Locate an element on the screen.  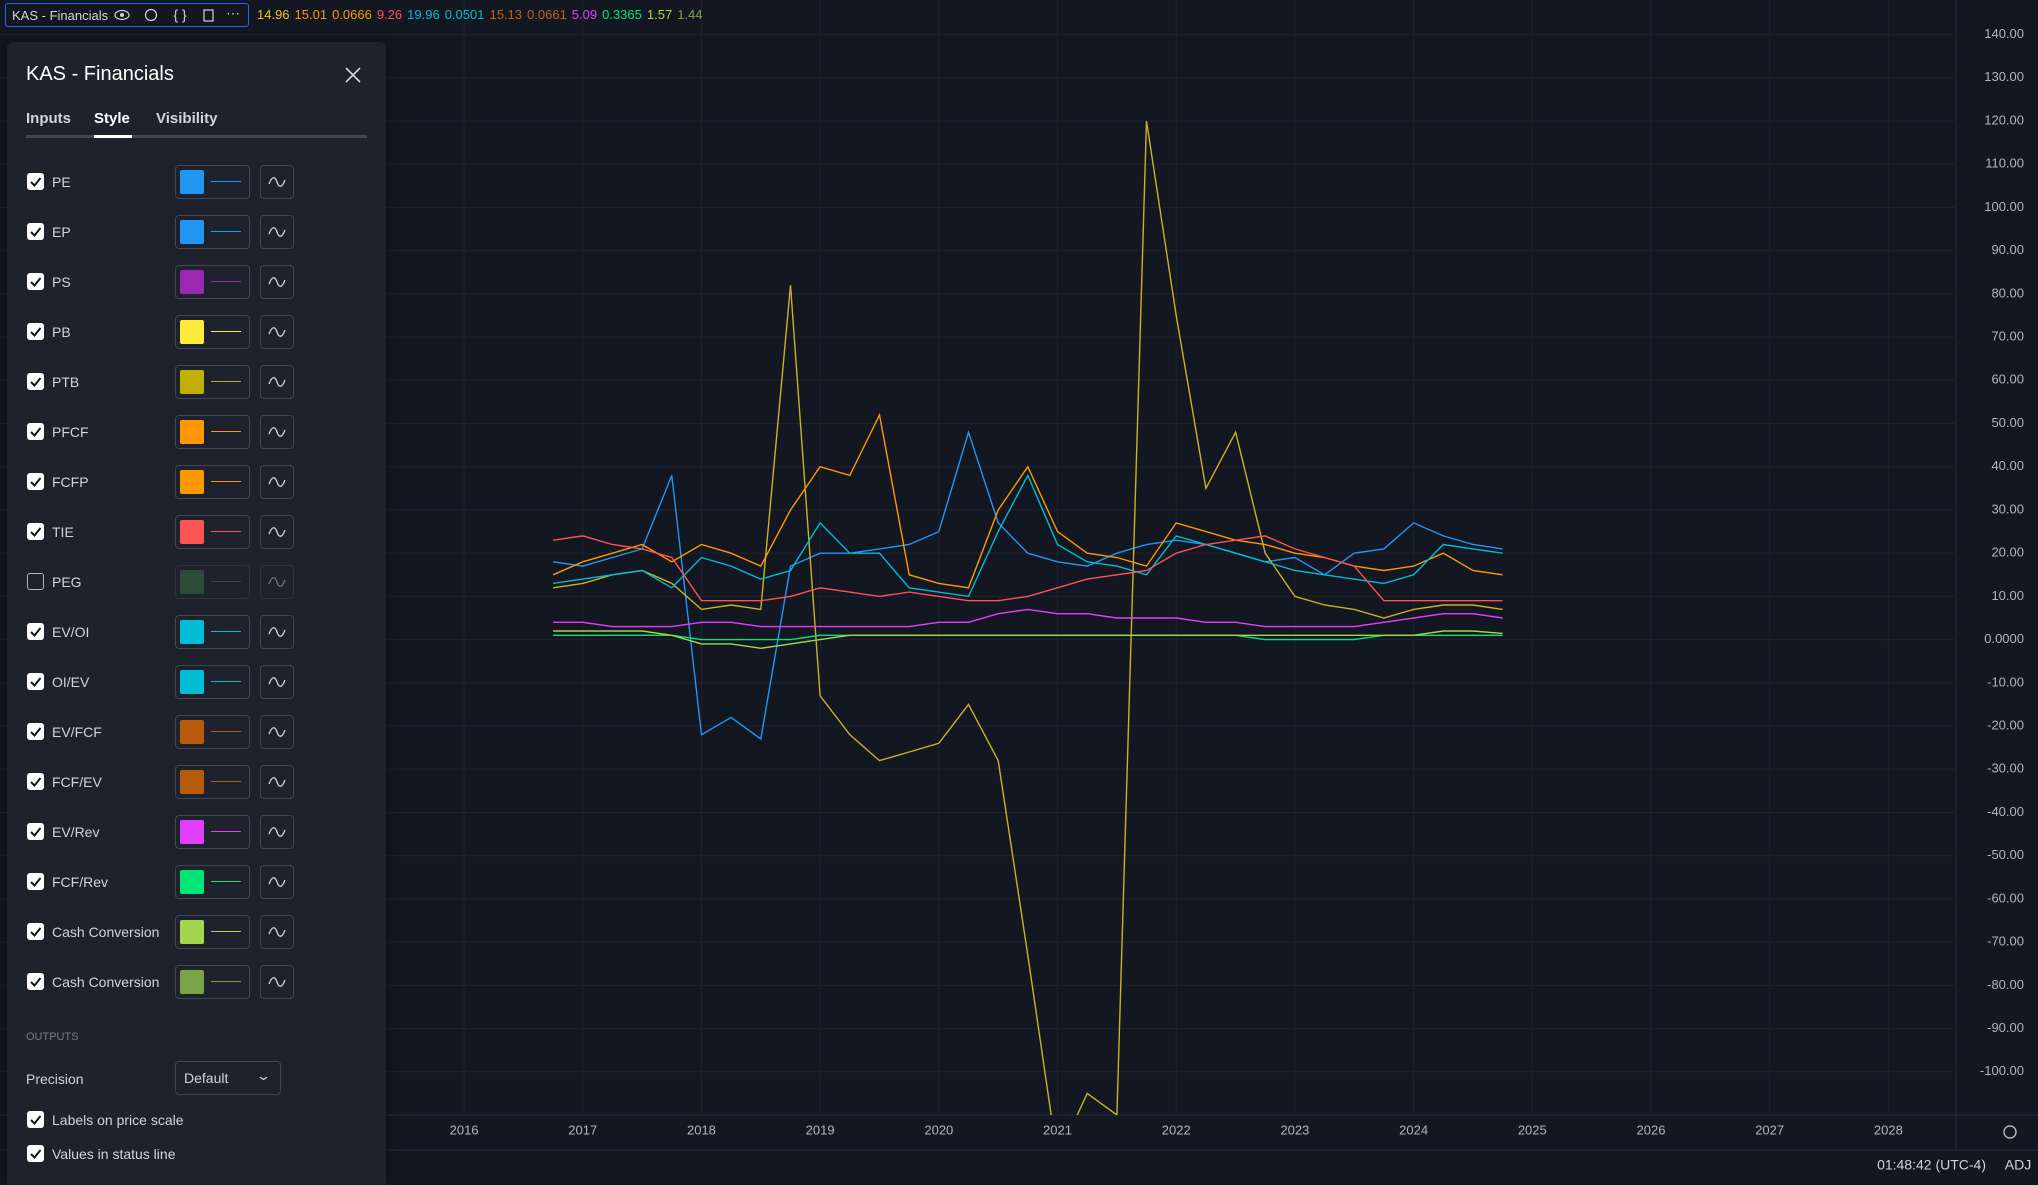
tab: Style is located at coordinates (112, 118).